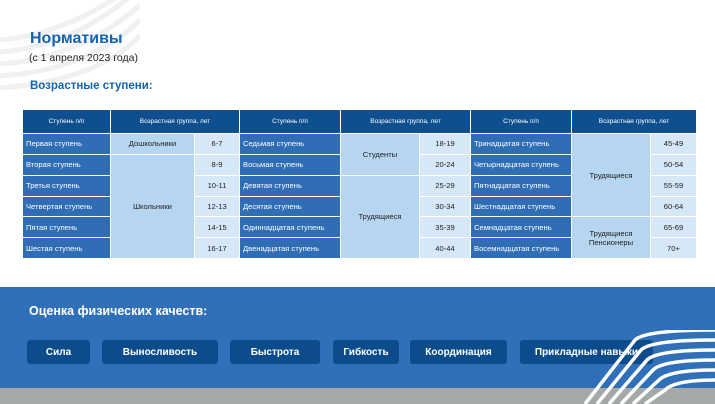 This screenshot has width=715, height=404. What do you see at coordinates (66, 248) in the screenshot?
I see `step-cell: Шестая ступень` at bounding box center [66, 248].